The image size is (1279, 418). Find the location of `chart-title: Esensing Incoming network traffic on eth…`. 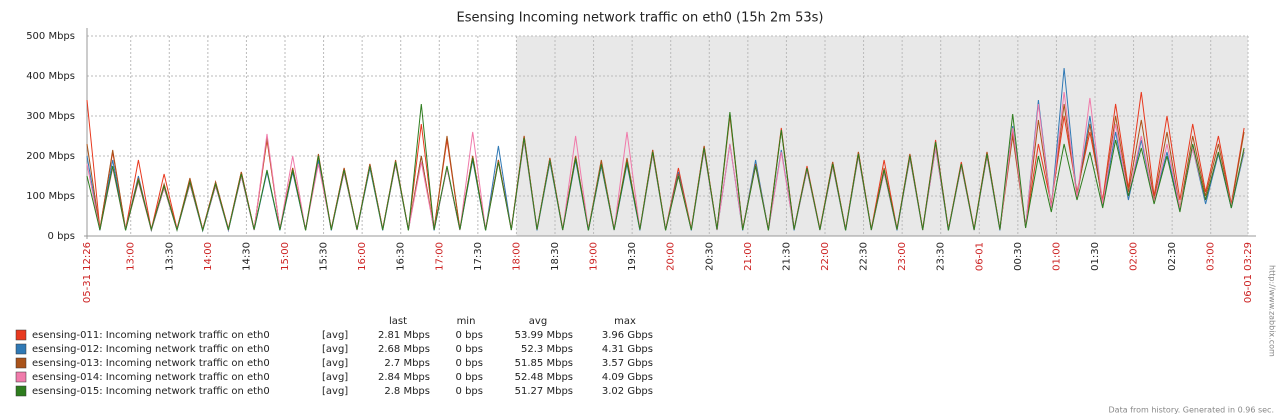

chart-title: Esensing Incoming network traffic on eth… is located at coordinates (640, 18).